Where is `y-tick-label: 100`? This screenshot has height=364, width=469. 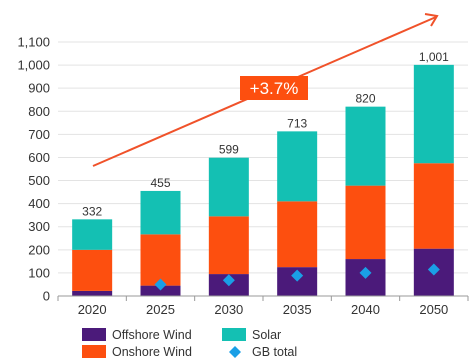
y-tick-label: 100 is located at coordinates (39, 272).